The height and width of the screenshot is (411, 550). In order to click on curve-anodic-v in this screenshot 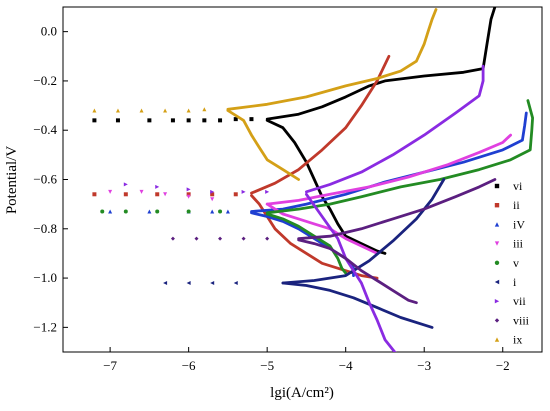, I will do `click(399, 157)`.